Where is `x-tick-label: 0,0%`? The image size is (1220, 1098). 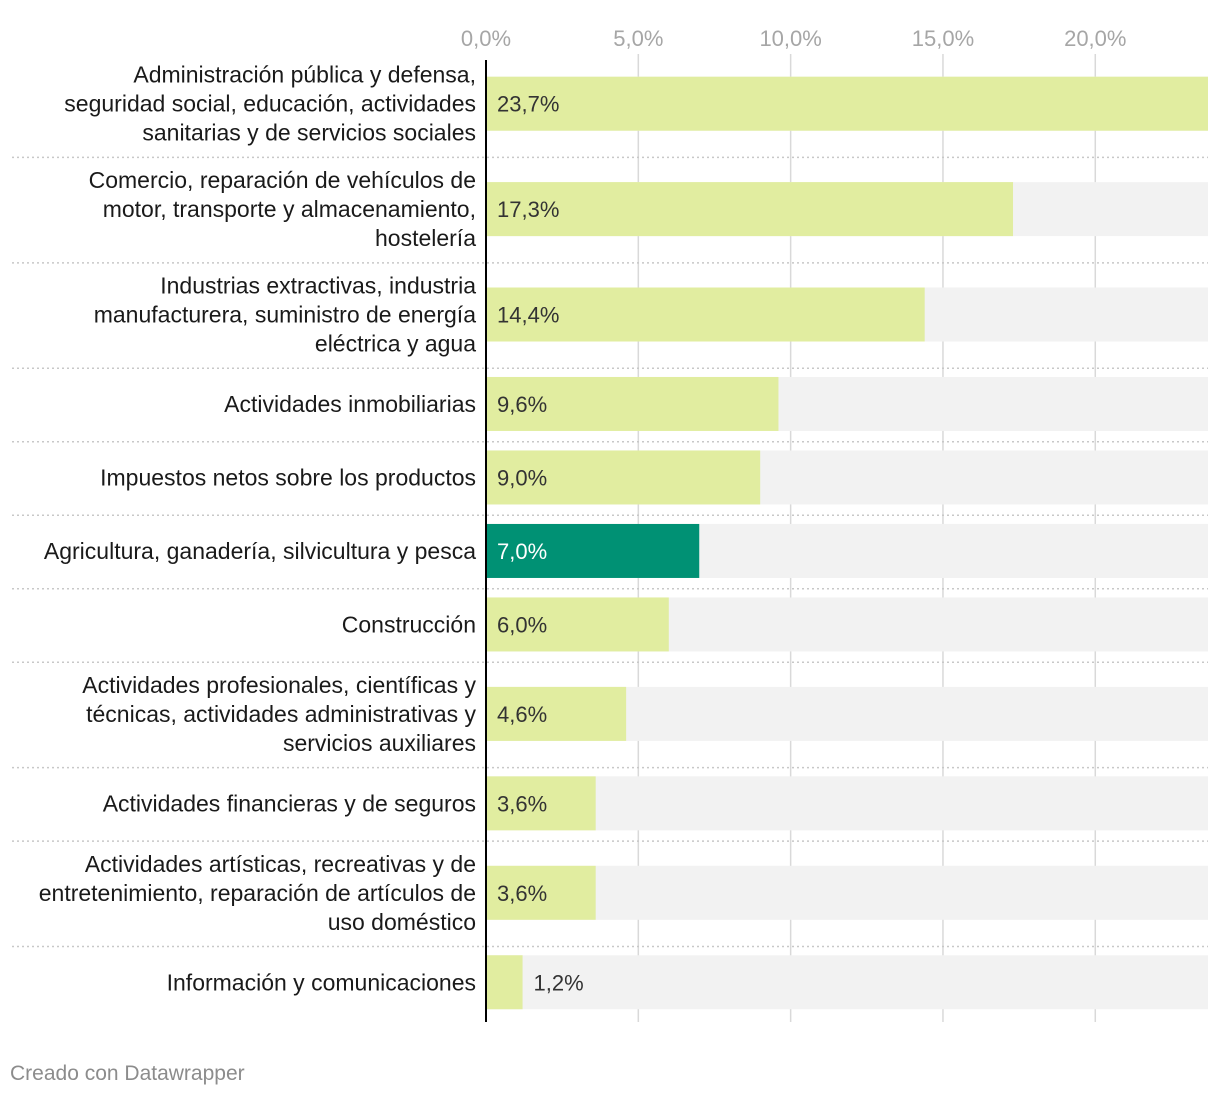
x-tick-label: 0,0% is located at coordinates (486, 38).